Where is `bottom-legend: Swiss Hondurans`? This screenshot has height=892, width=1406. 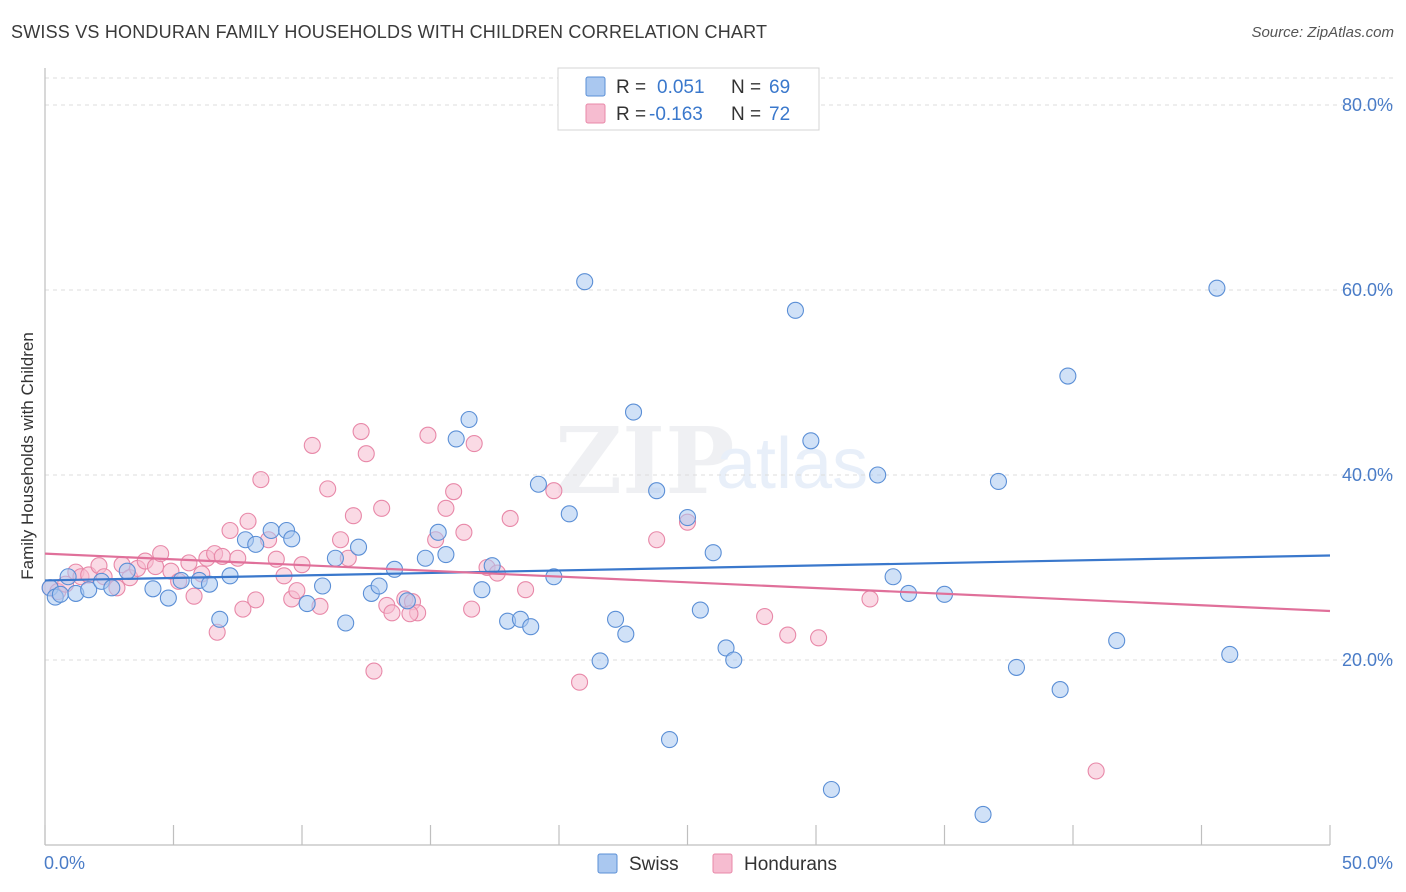 bottom-legend: Swiss Hondurans is located at coordinates (717, 864).